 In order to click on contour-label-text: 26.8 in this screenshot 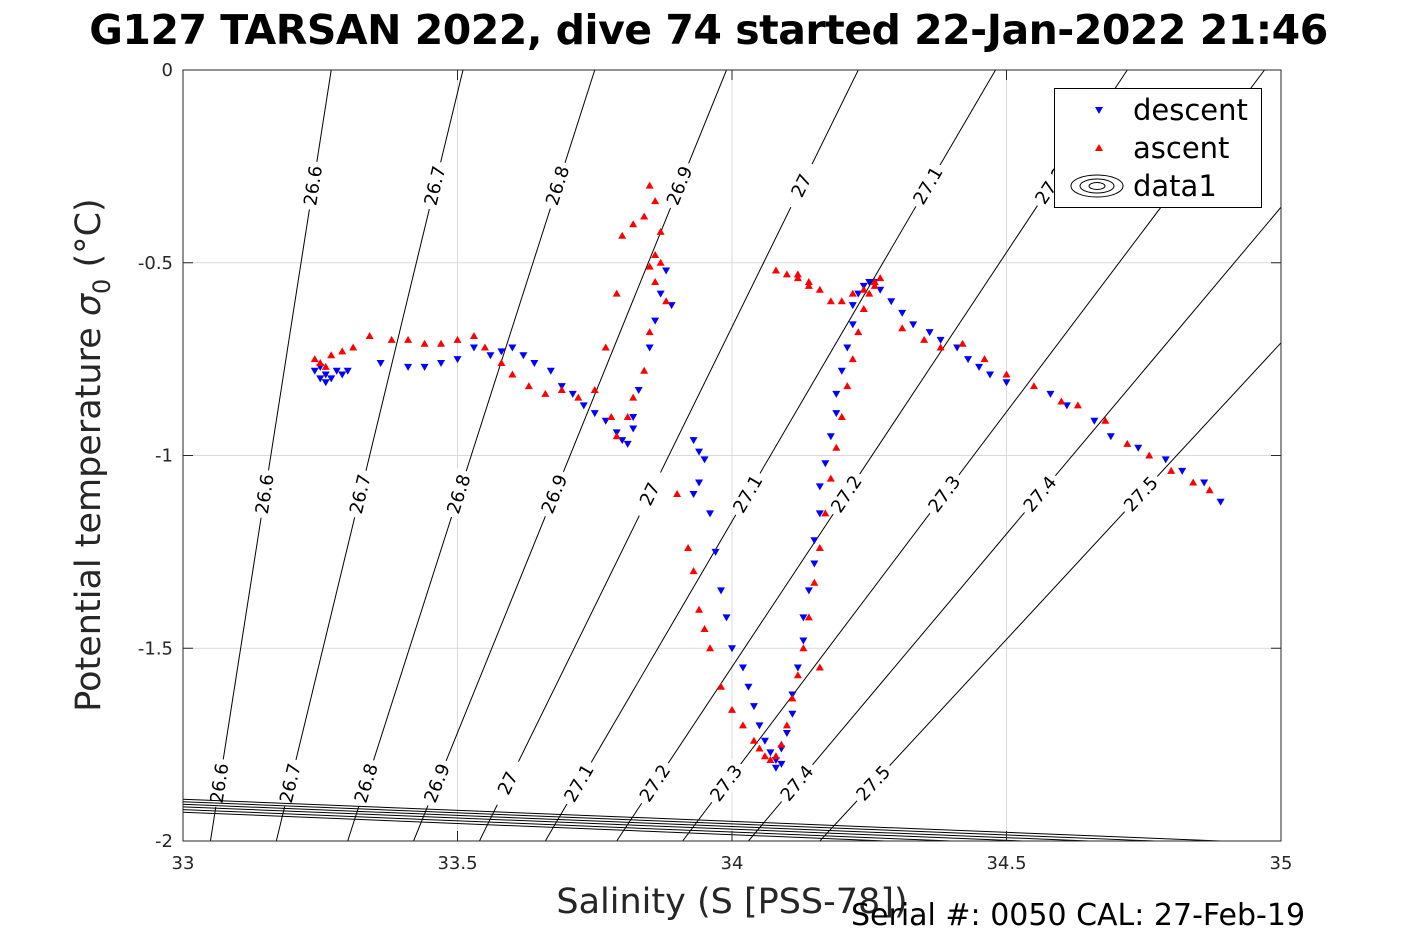, I will do `click(367, 783)`.